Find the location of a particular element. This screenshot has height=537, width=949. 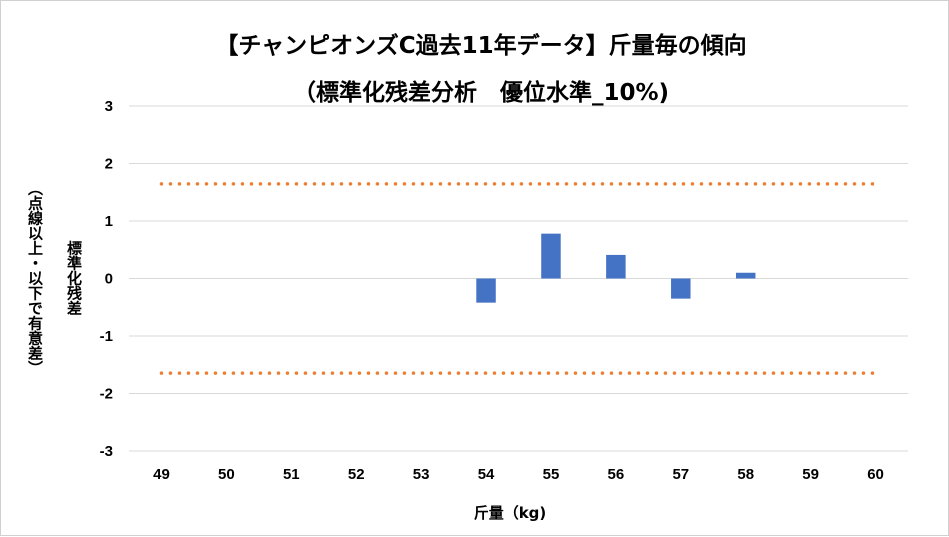

x-tick-label: 55 is located at coordinates (551, 474).